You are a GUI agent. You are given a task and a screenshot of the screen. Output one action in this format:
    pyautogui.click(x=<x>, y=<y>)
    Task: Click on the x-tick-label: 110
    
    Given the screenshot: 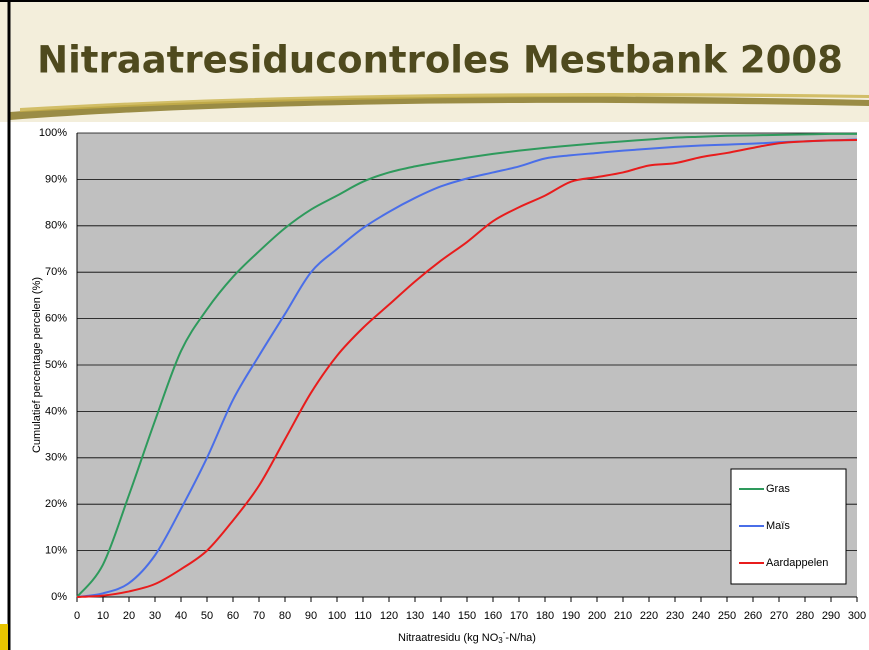 What is the action you would take?
    pyautogui.click(x=363, y=616)
    